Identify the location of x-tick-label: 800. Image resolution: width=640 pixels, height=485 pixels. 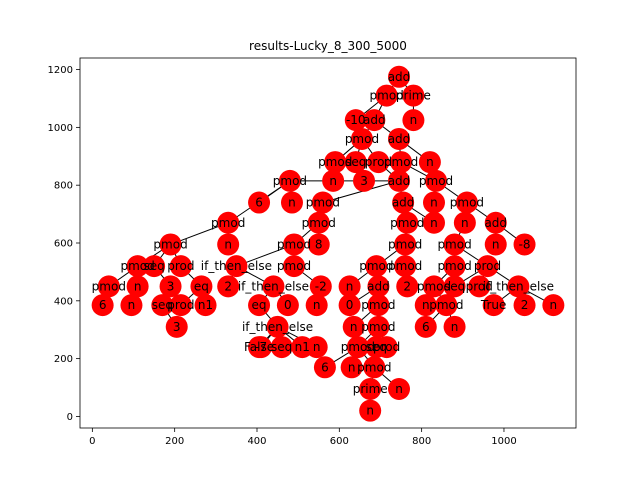
(421, 441).